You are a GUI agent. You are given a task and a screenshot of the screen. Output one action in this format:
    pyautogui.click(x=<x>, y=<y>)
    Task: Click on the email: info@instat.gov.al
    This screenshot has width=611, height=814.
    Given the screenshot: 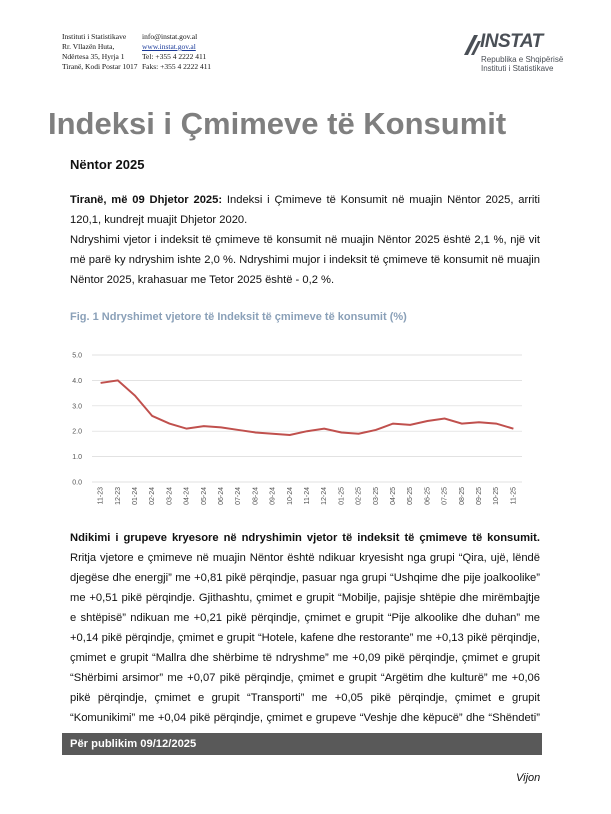 What is the action you would take?
    pyautogui.click(x=170, y=36)
    